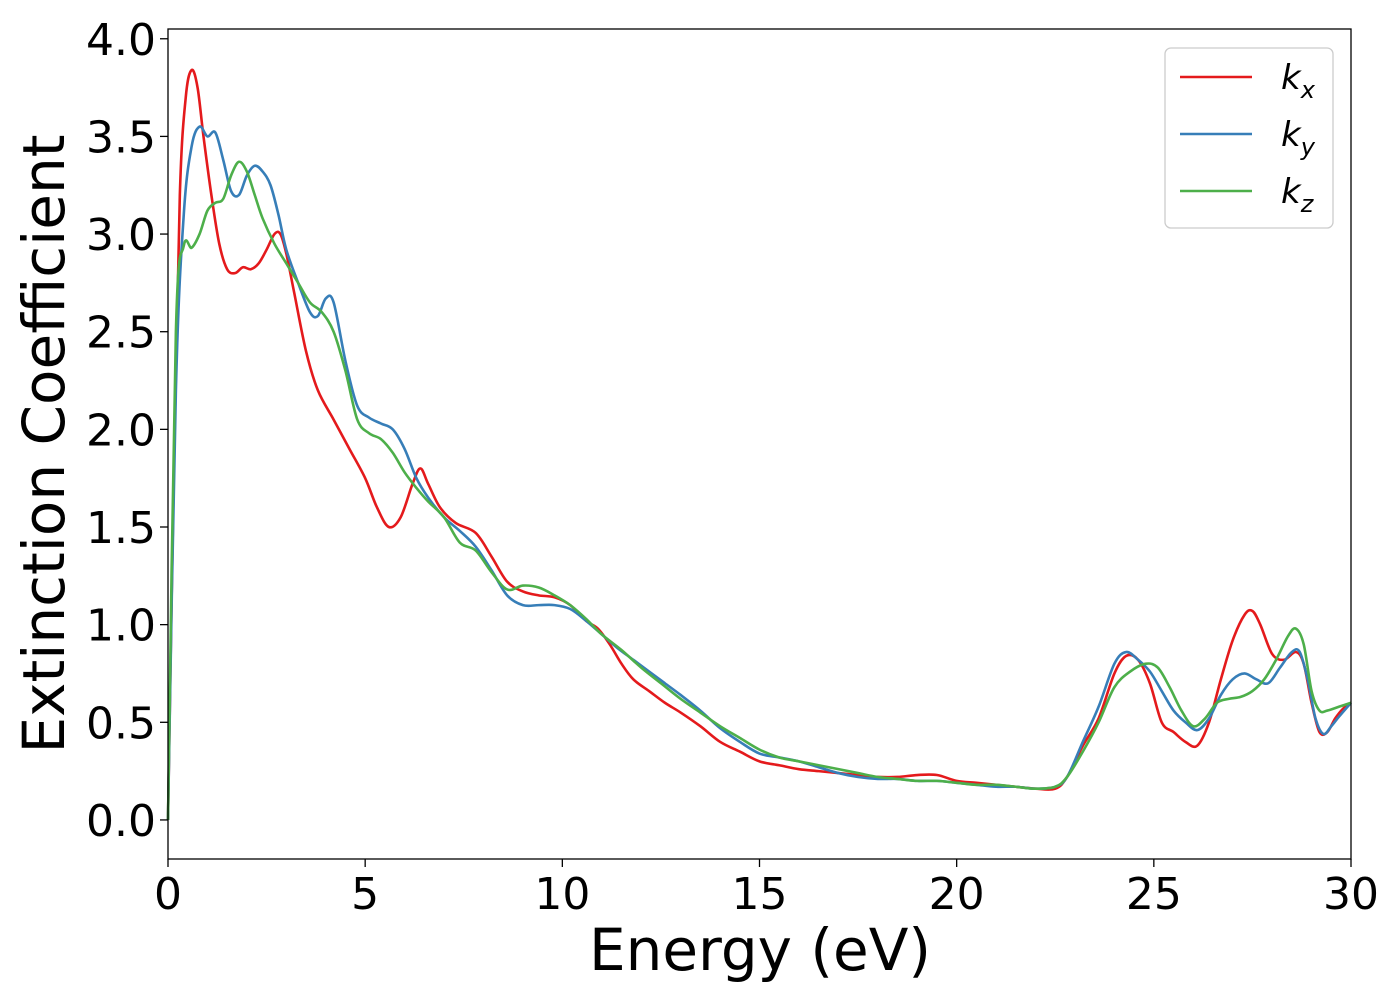 The width and height of the screenshot is (1400, 1000). I want to click on legend: kx ky kz, so click(1249, 138).